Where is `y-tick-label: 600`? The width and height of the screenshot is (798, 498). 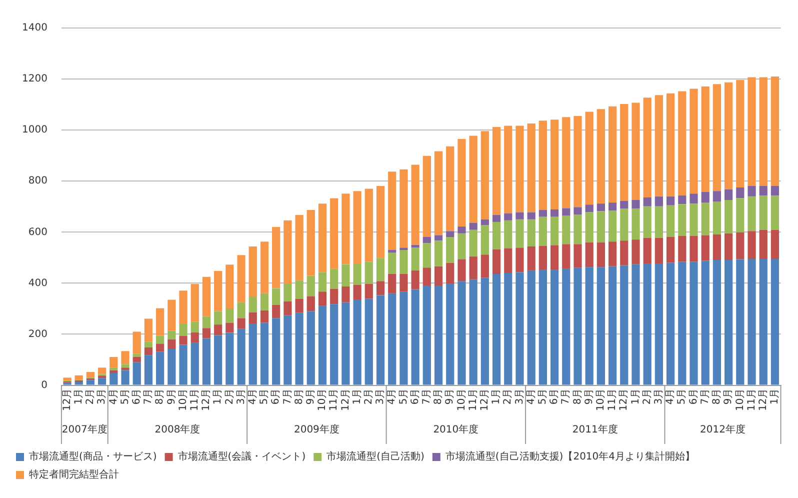
y-tick-label: 600 is located at coordinates (38, 232).